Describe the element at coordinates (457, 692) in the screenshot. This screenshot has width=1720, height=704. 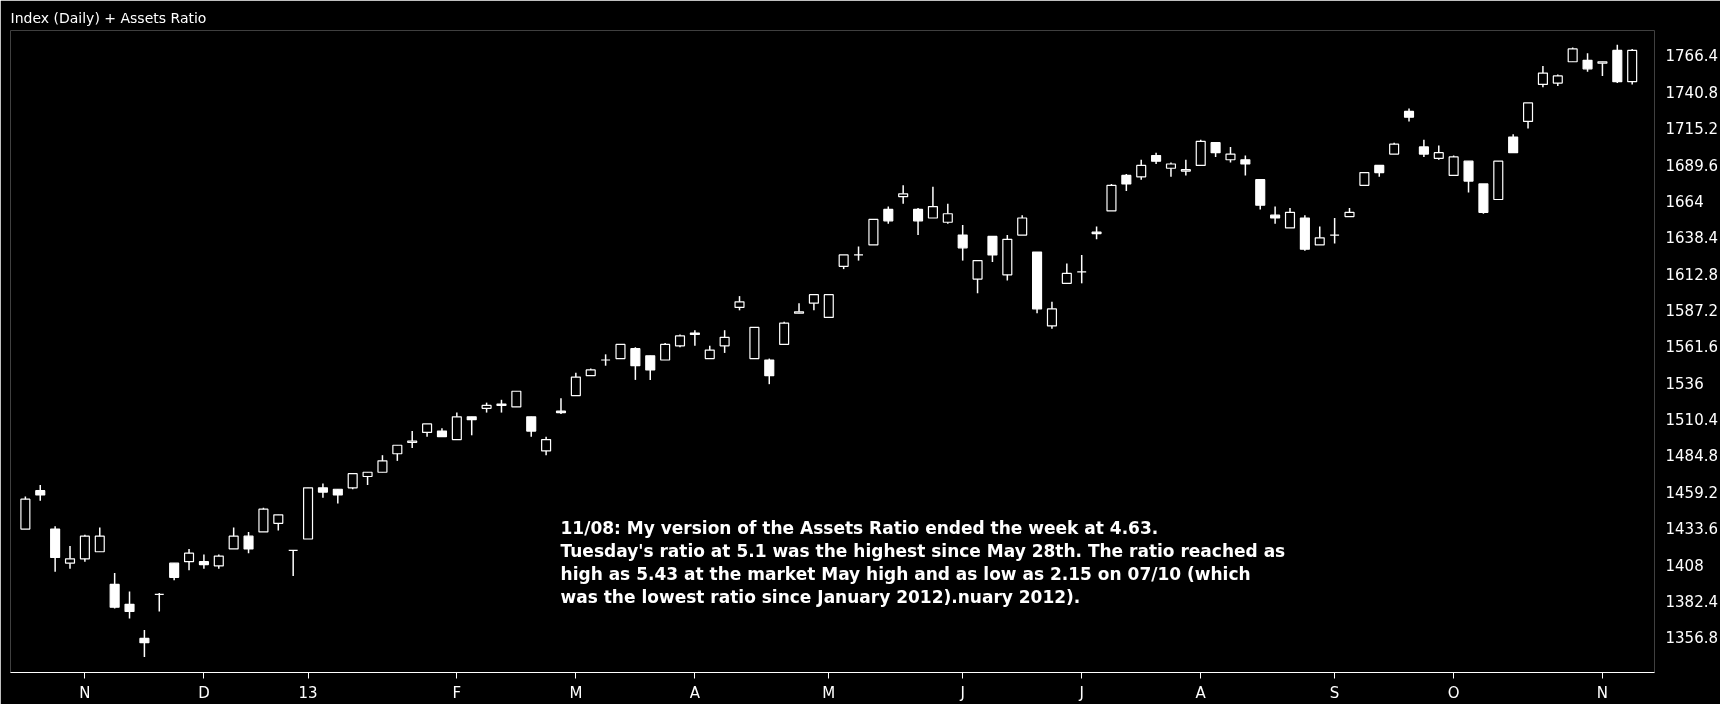
I see `x-tick-label: F` at that location.